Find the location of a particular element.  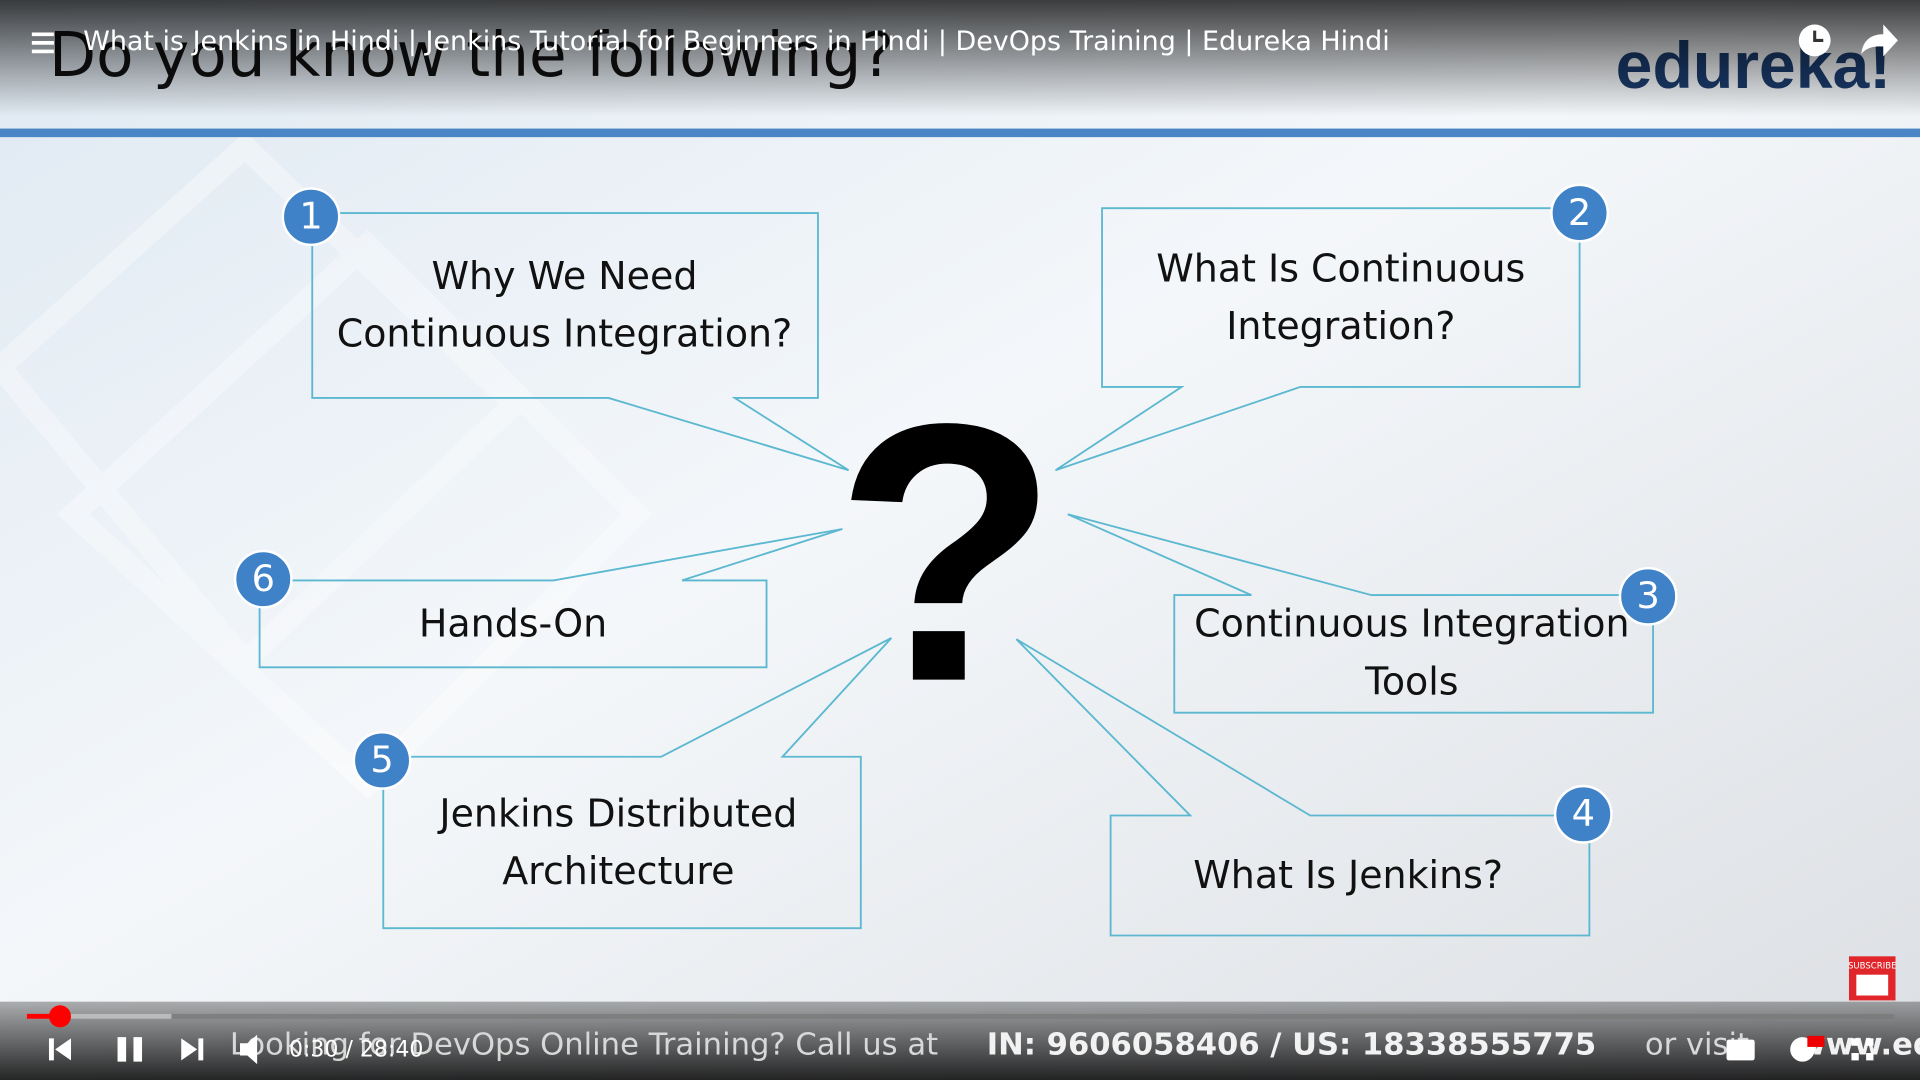

number-text: 3 is located at coordinates (1647, 595).